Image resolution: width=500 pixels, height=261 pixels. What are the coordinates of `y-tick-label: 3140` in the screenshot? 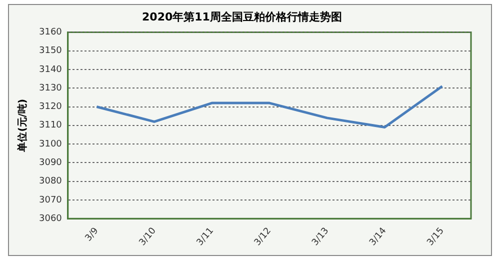 It's located at (50, 69).